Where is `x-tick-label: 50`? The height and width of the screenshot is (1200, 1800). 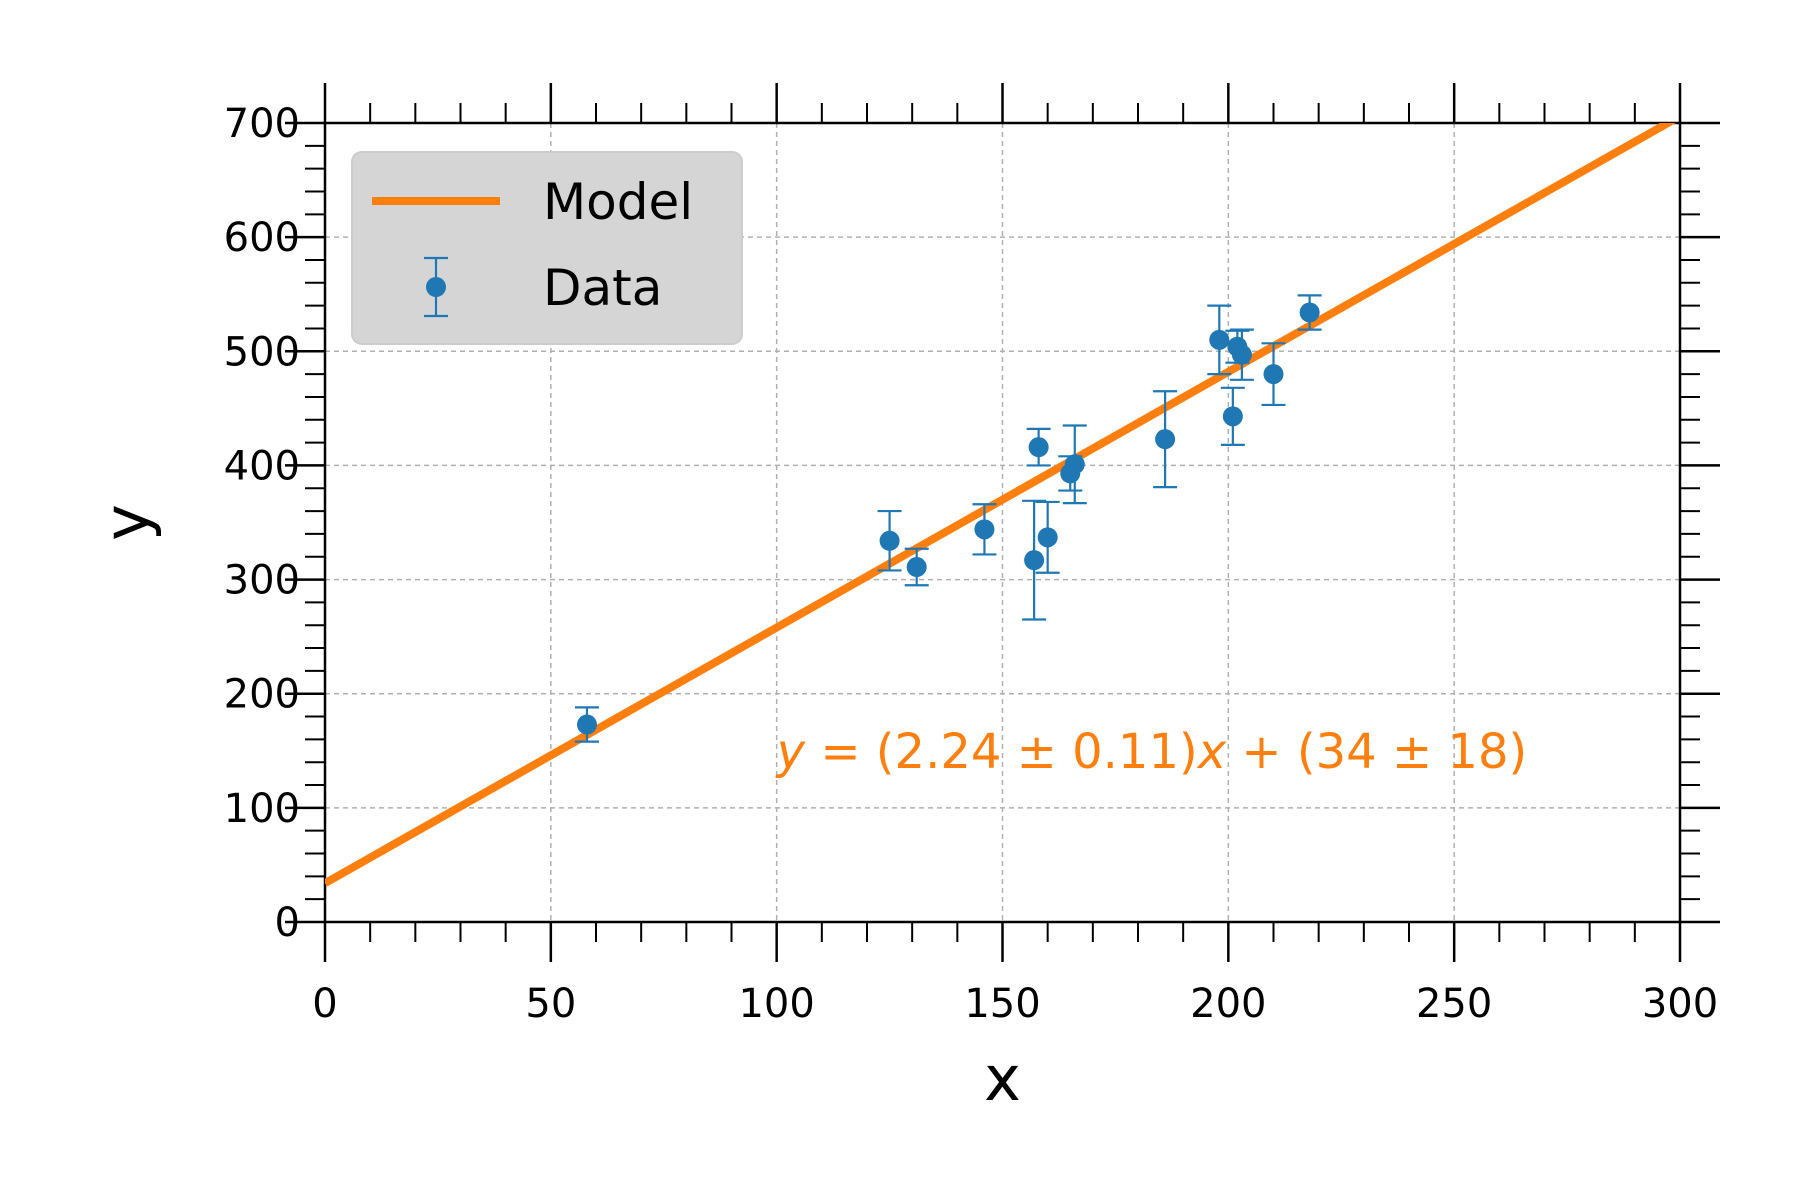 x-tick-label: 50 is located at coordinates (550, 1004).